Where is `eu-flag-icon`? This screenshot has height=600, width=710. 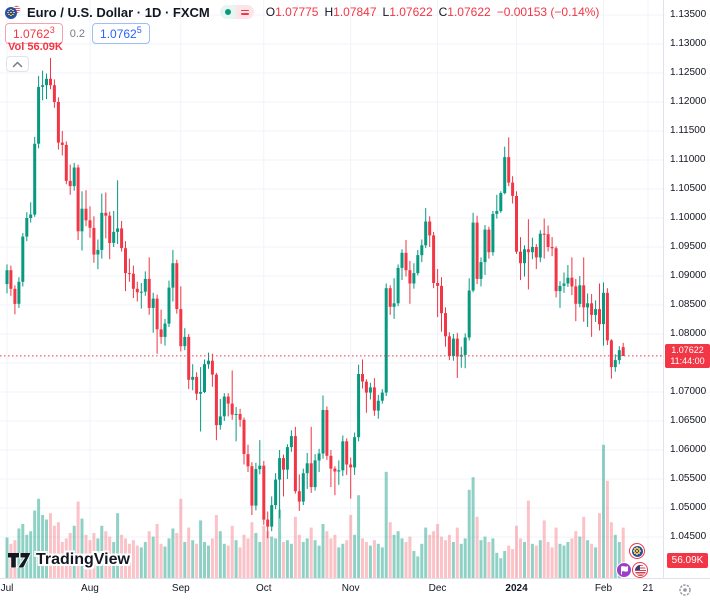
eu-flag-icon is located at coordinates (637, 551).